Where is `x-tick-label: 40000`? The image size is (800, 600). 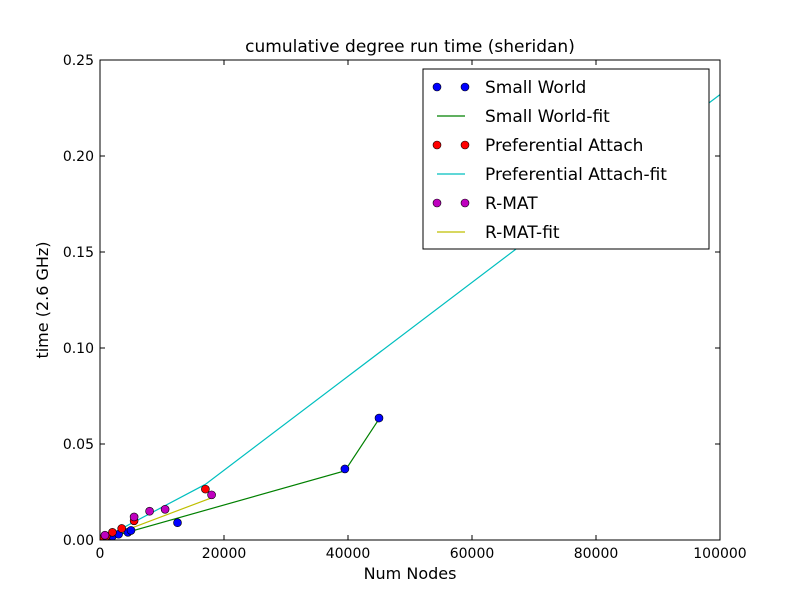
x-tick-label: 40000 is located at coordinates (348, 554).